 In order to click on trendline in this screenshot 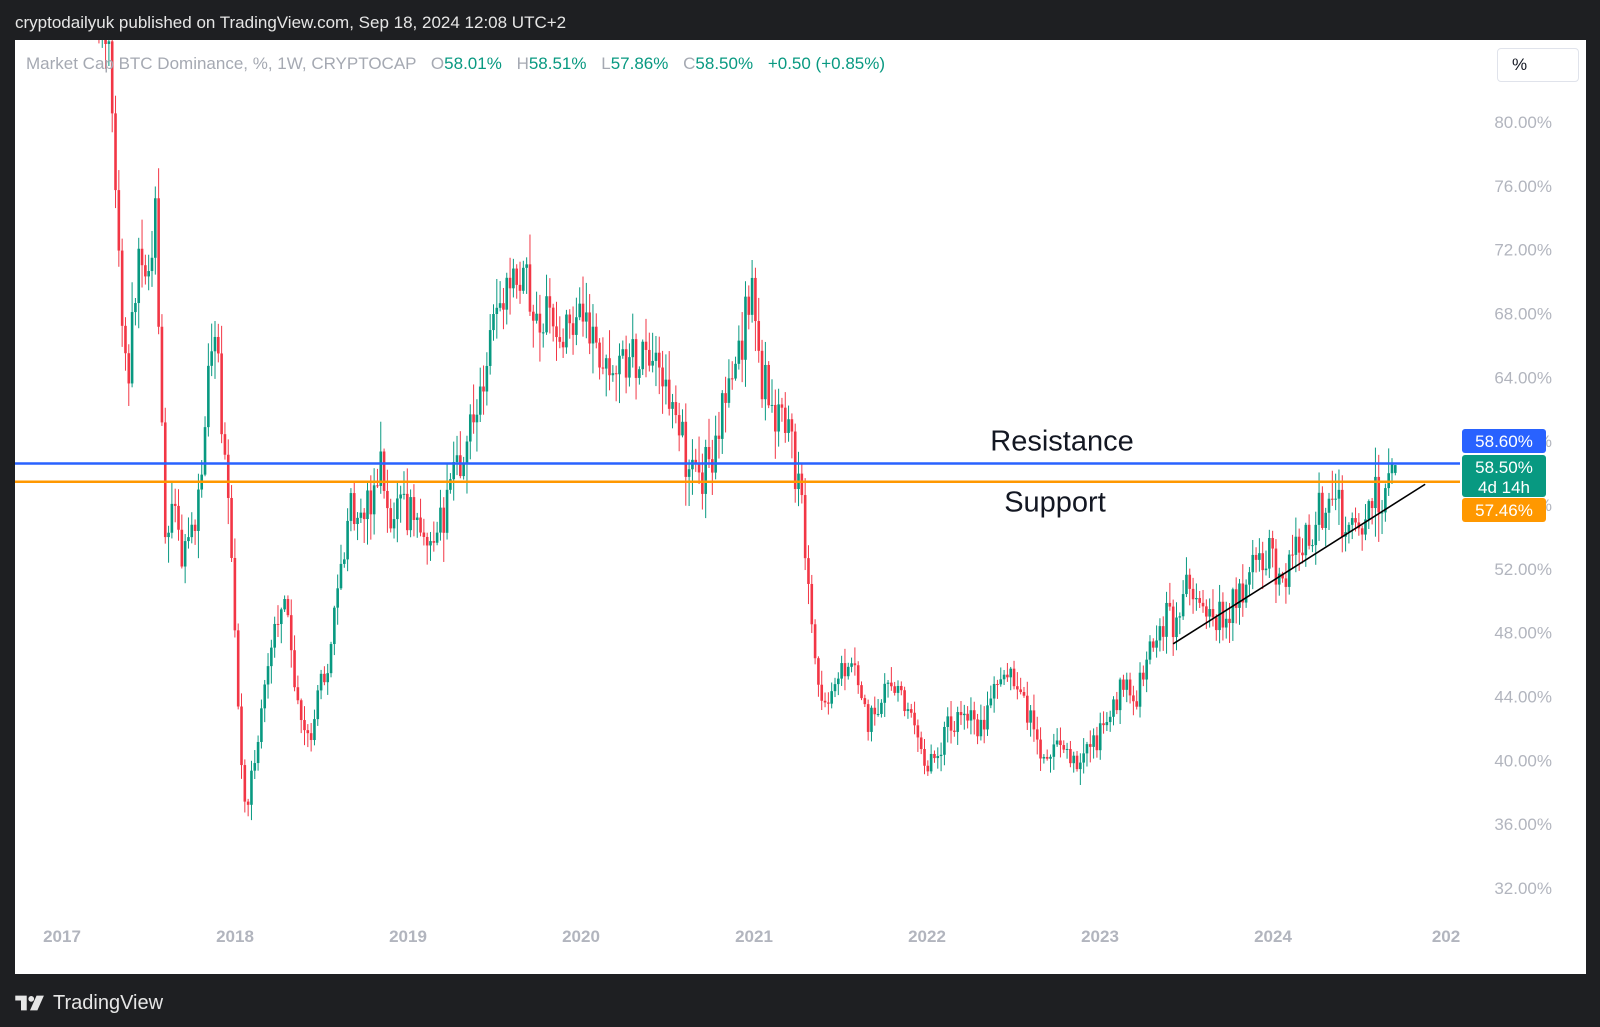, I will do `click(1299, 564)`.